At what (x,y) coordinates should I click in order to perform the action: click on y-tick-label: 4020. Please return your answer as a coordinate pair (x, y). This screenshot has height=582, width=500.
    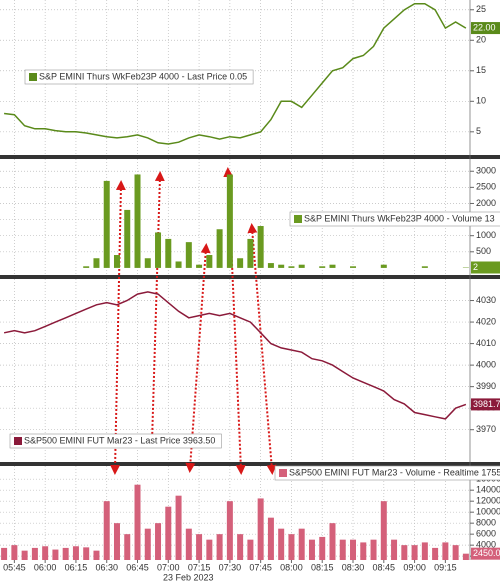
    Looking at the image, I should click on (486, 321).